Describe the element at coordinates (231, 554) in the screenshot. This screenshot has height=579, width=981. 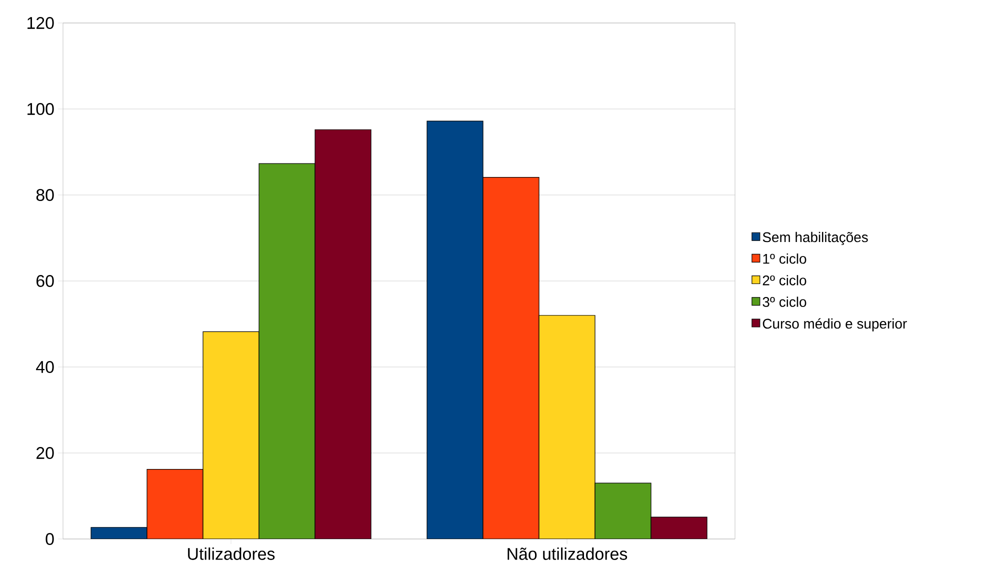
I see `x-tick-label: Utilizadores` at that location.